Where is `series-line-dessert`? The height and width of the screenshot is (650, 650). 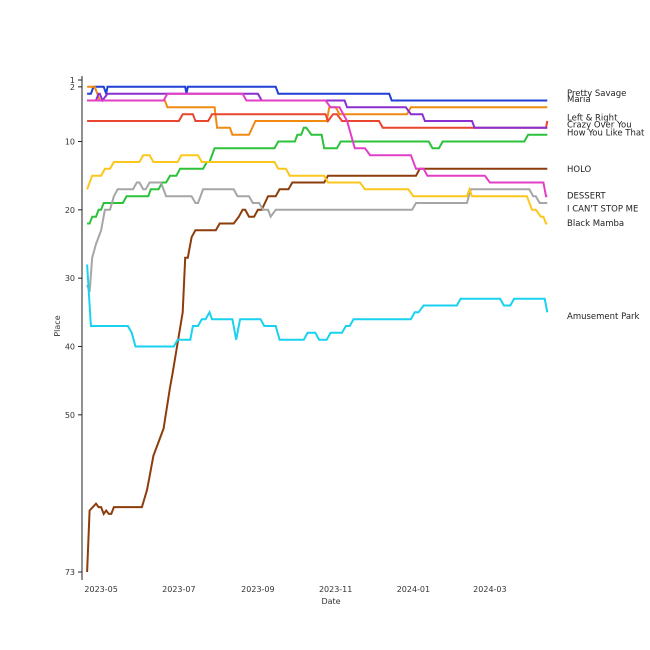
series-line-dessert is located at coordinates (317, 145).